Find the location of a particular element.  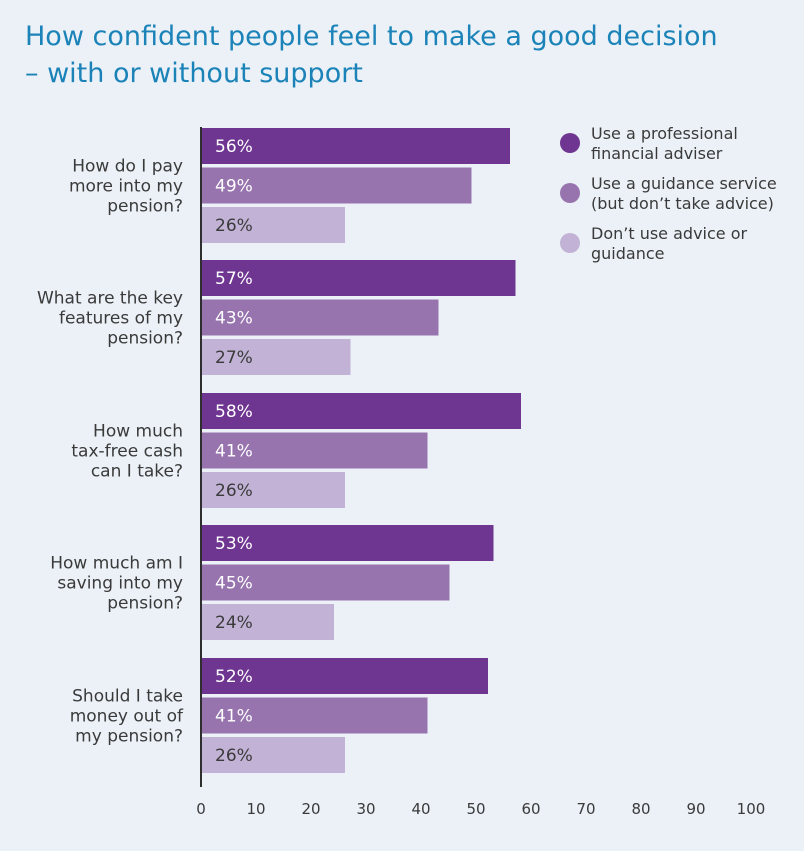

x-tick-label: 10 is located at coordinates (255, 809).